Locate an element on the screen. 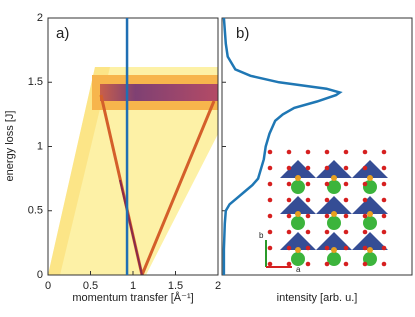  heatmap-region is located at coordinates (79, 171).